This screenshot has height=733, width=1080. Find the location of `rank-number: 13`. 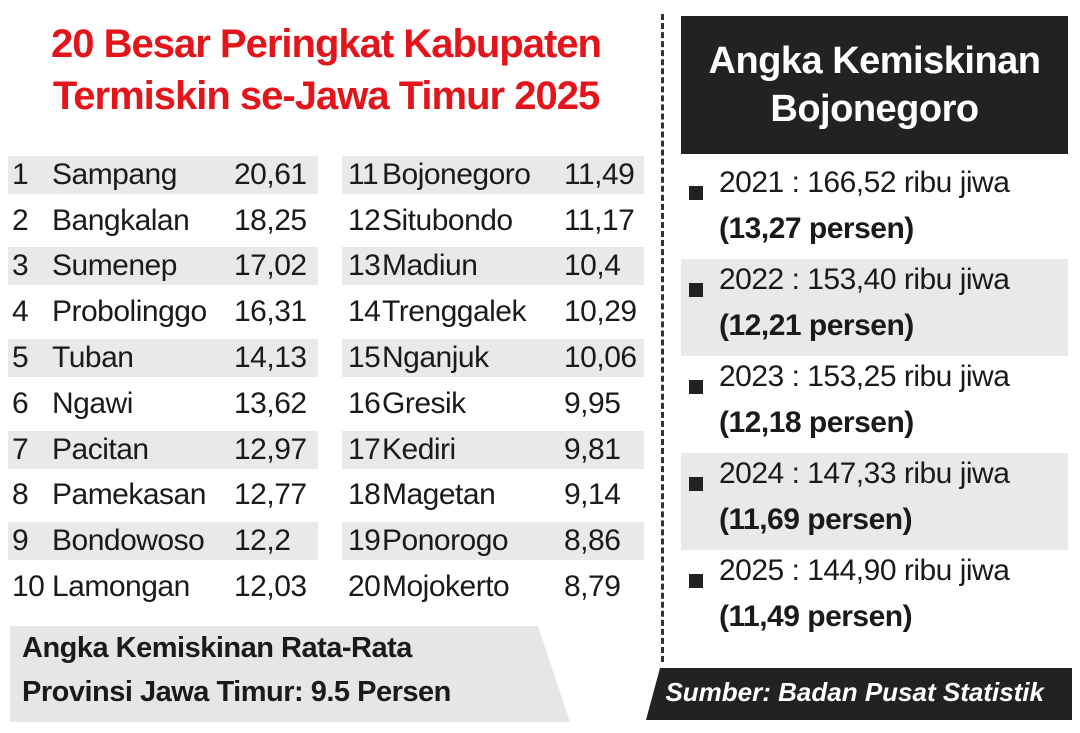

rank-number: 13 is located at coordinates (364, 266).